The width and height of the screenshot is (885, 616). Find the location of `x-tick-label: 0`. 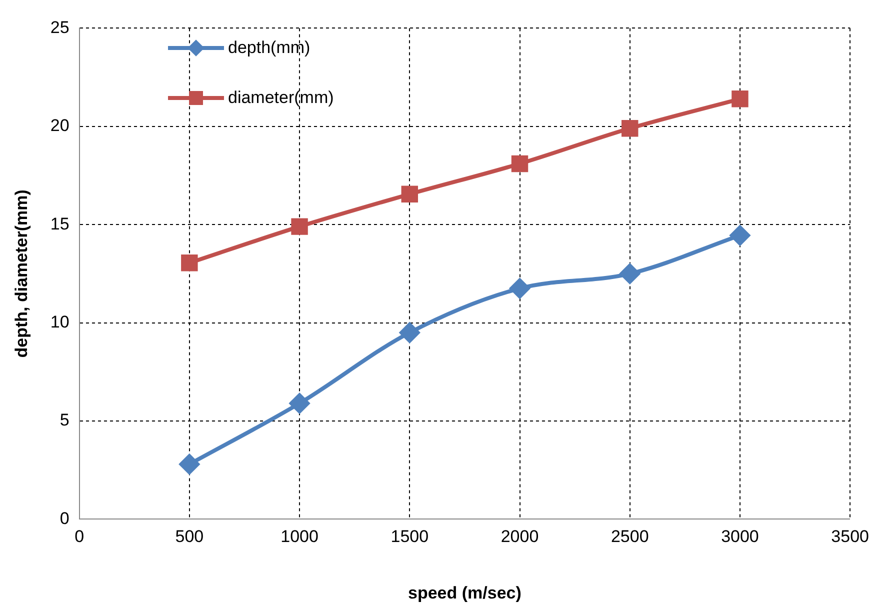

x-tick-label: 0 is located at coordinates (79, 536).